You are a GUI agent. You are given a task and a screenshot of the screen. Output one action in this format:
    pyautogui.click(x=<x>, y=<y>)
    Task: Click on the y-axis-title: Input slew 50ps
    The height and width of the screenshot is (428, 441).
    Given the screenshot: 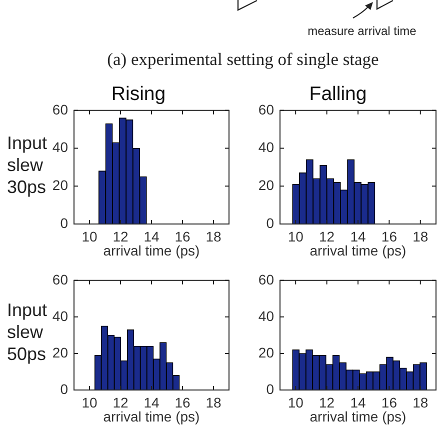 What is the action you would take?
    pyautogui.click(x=27, y=332)
    